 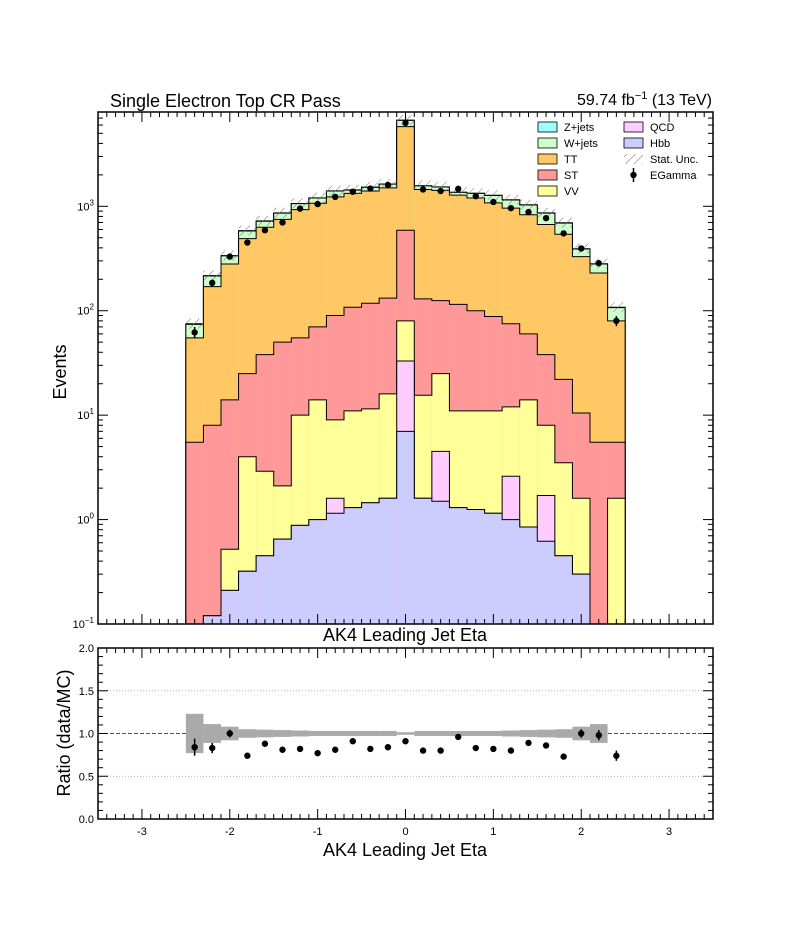 I want to click on ratio-frame, so click(x=405, y=733).